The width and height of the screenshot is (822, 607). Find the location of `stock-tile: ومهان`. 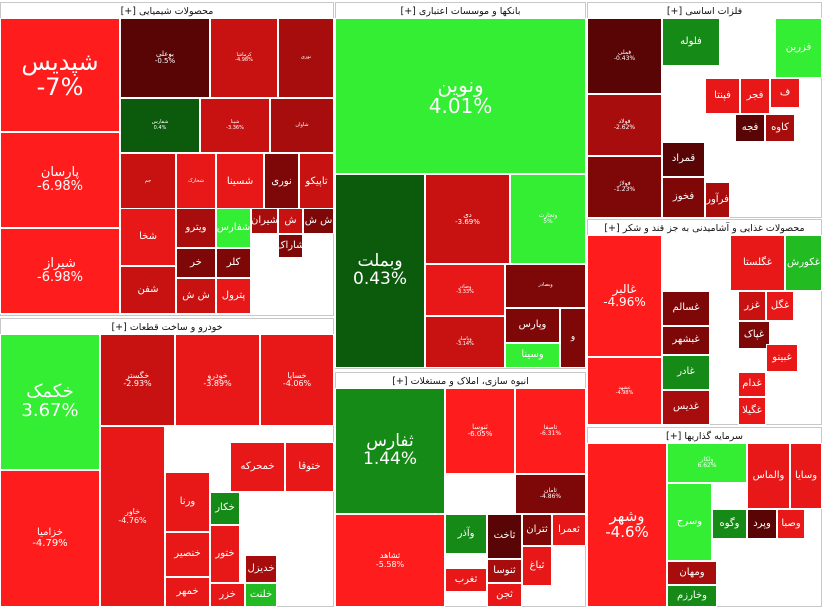

stock-tile: ومهان is located at coordinates (692, 573).